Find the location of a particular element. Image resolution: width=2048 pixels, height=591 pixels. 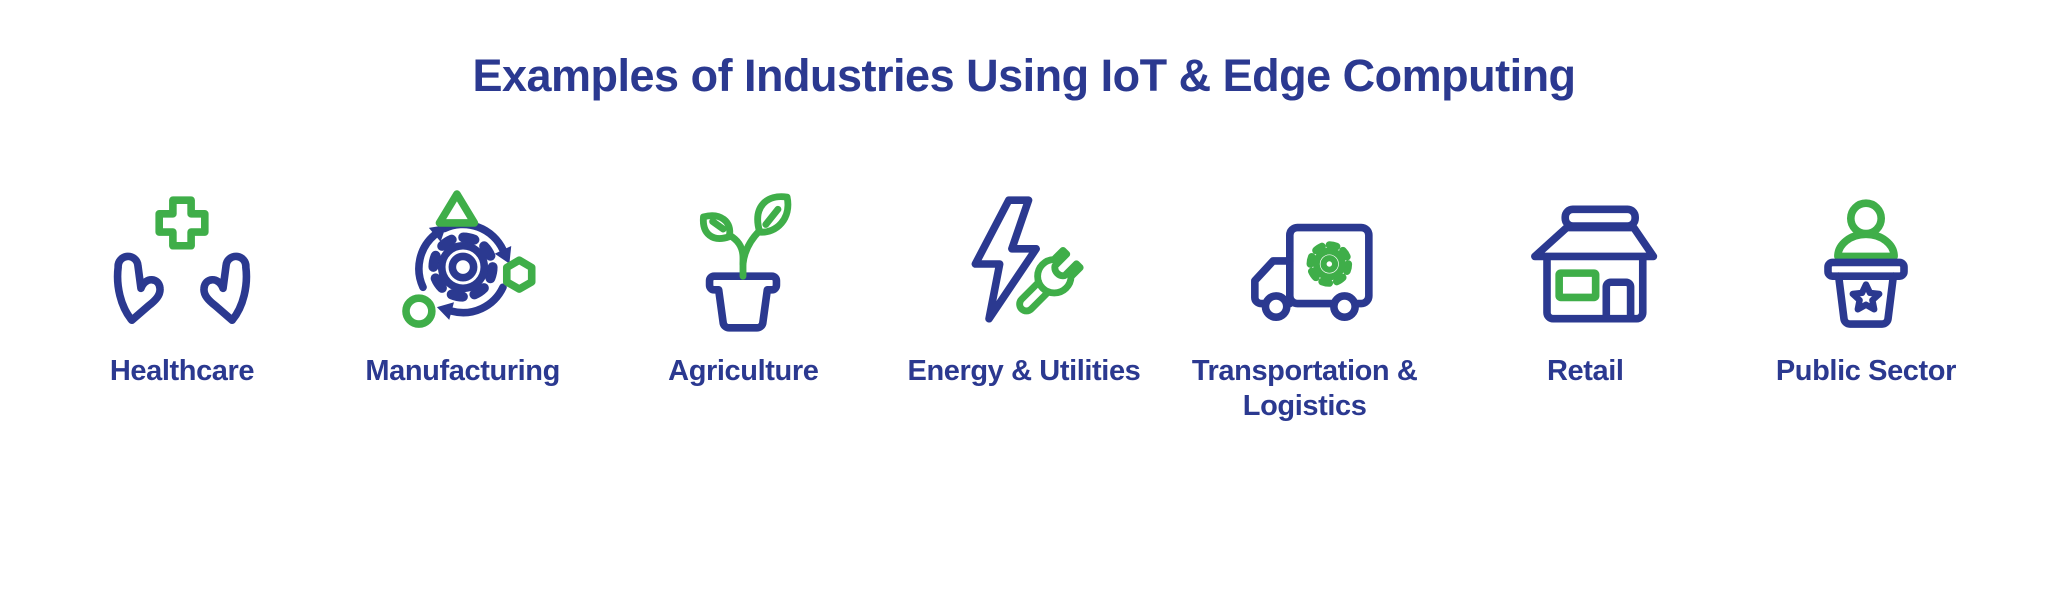

lightning-bolt-wrench-icon is located at coordinates (1024, 264).